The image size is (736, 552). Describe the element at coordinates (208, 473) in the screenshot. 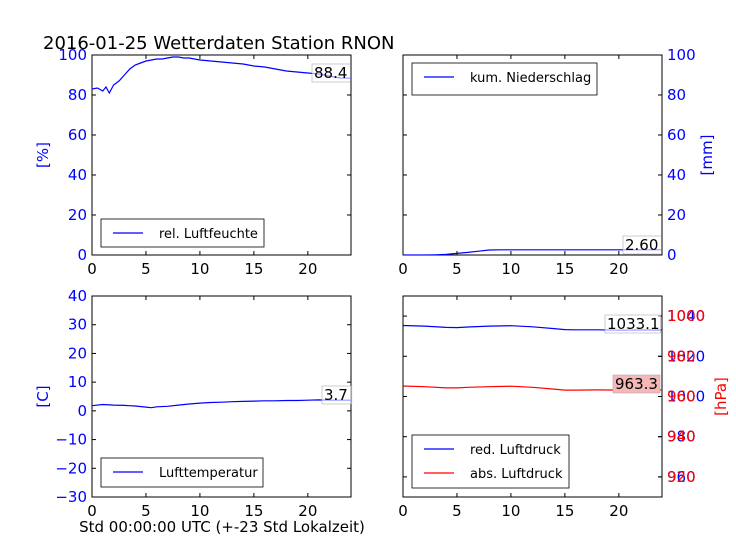

I see `legend-label: Lufttemperatur` at that location.